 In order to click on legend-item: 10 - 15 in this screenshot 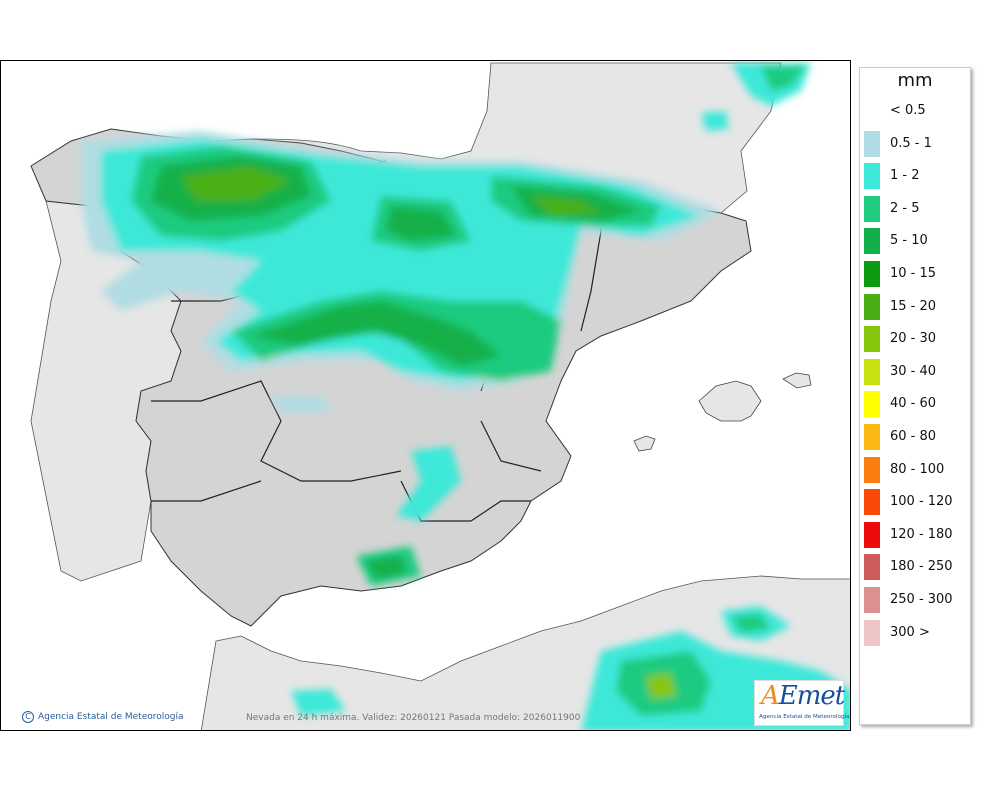, I will do `click(916, 274)`.